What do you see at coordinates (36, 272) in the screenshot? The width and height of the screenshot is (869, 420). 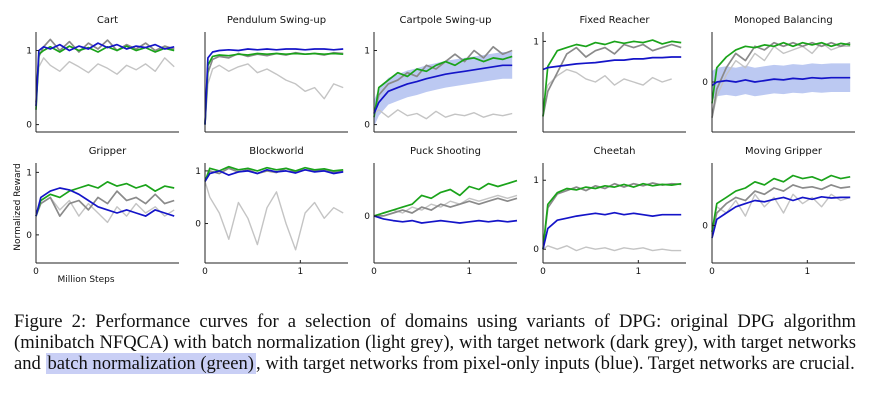 I see `x-tick-label-gripper: 0` at bounding box center [36, 272].